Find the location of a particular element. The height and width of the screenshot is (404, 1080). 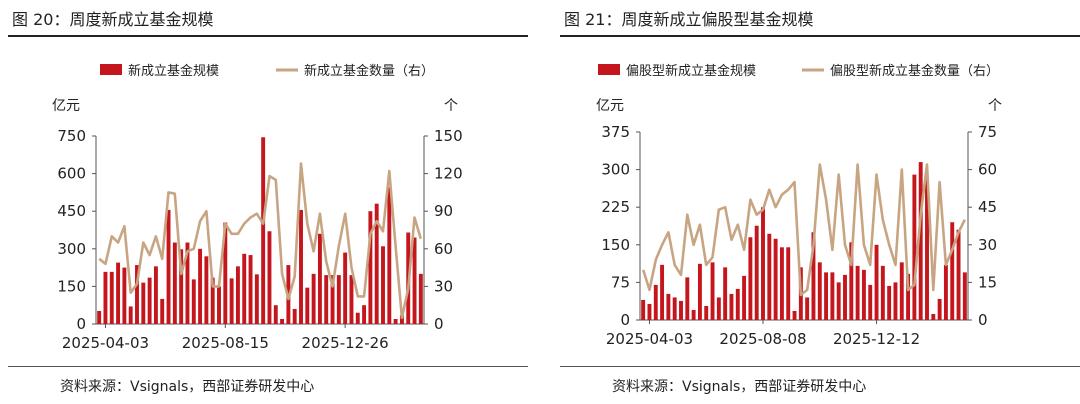

legend-bar-label: 偏股型新成立基金规模 is located at coordinates (691, 71).